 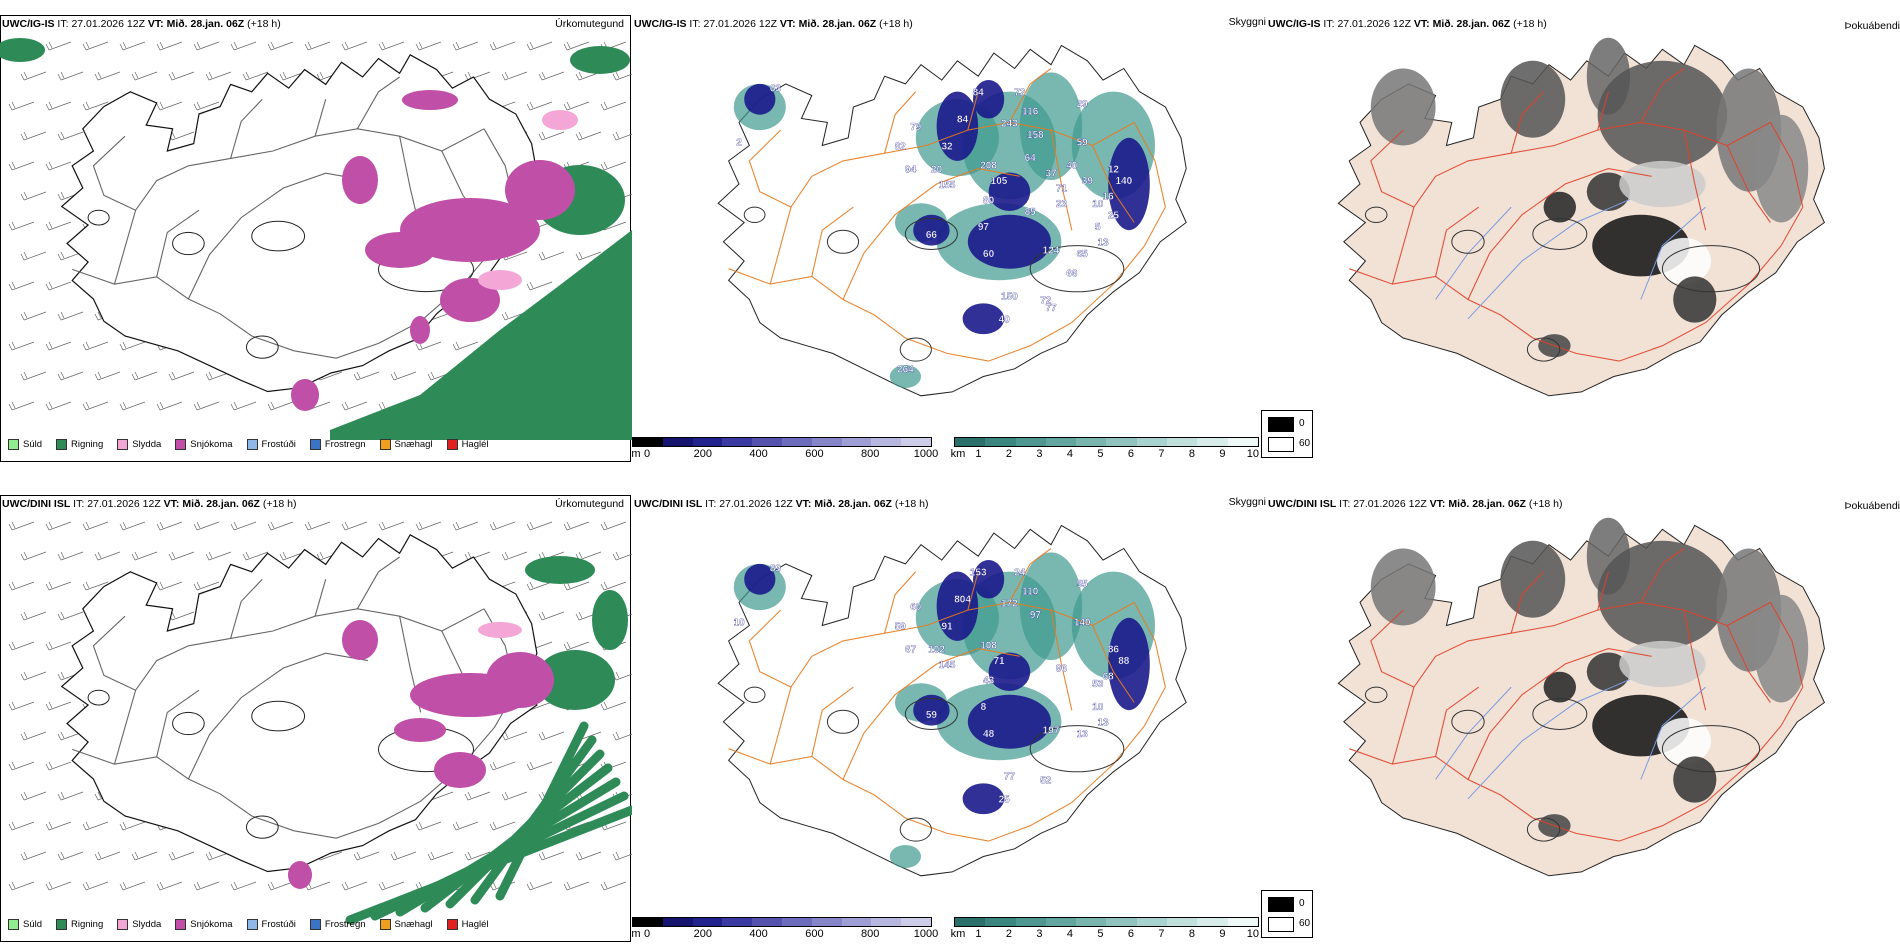 I want to click on cloudbase-value: 208, so click(x=988, y=166).